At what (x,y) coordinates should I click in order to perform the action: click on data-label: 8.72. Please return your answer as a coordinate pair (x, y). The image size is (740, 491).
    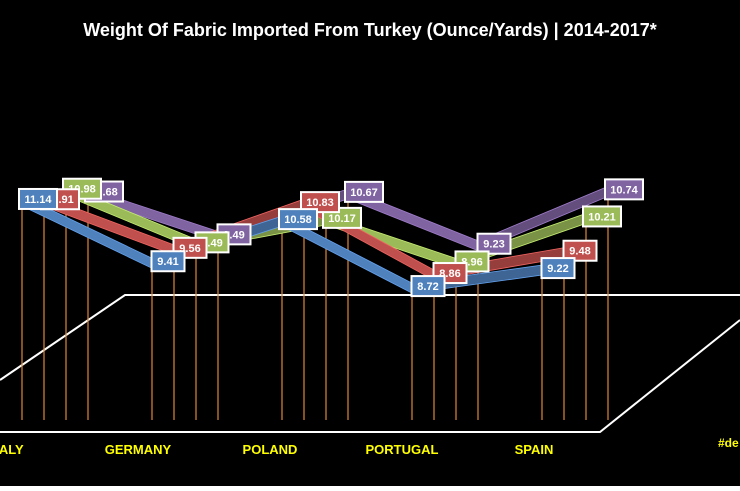
    Looking at the image, I should click on (427, 287).